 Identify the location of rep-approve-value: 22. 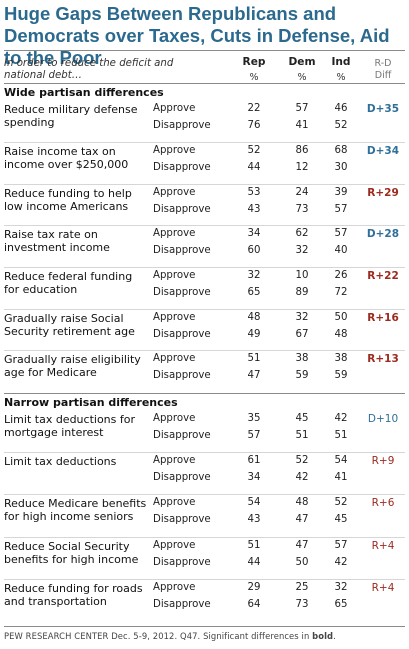
(254, 108).